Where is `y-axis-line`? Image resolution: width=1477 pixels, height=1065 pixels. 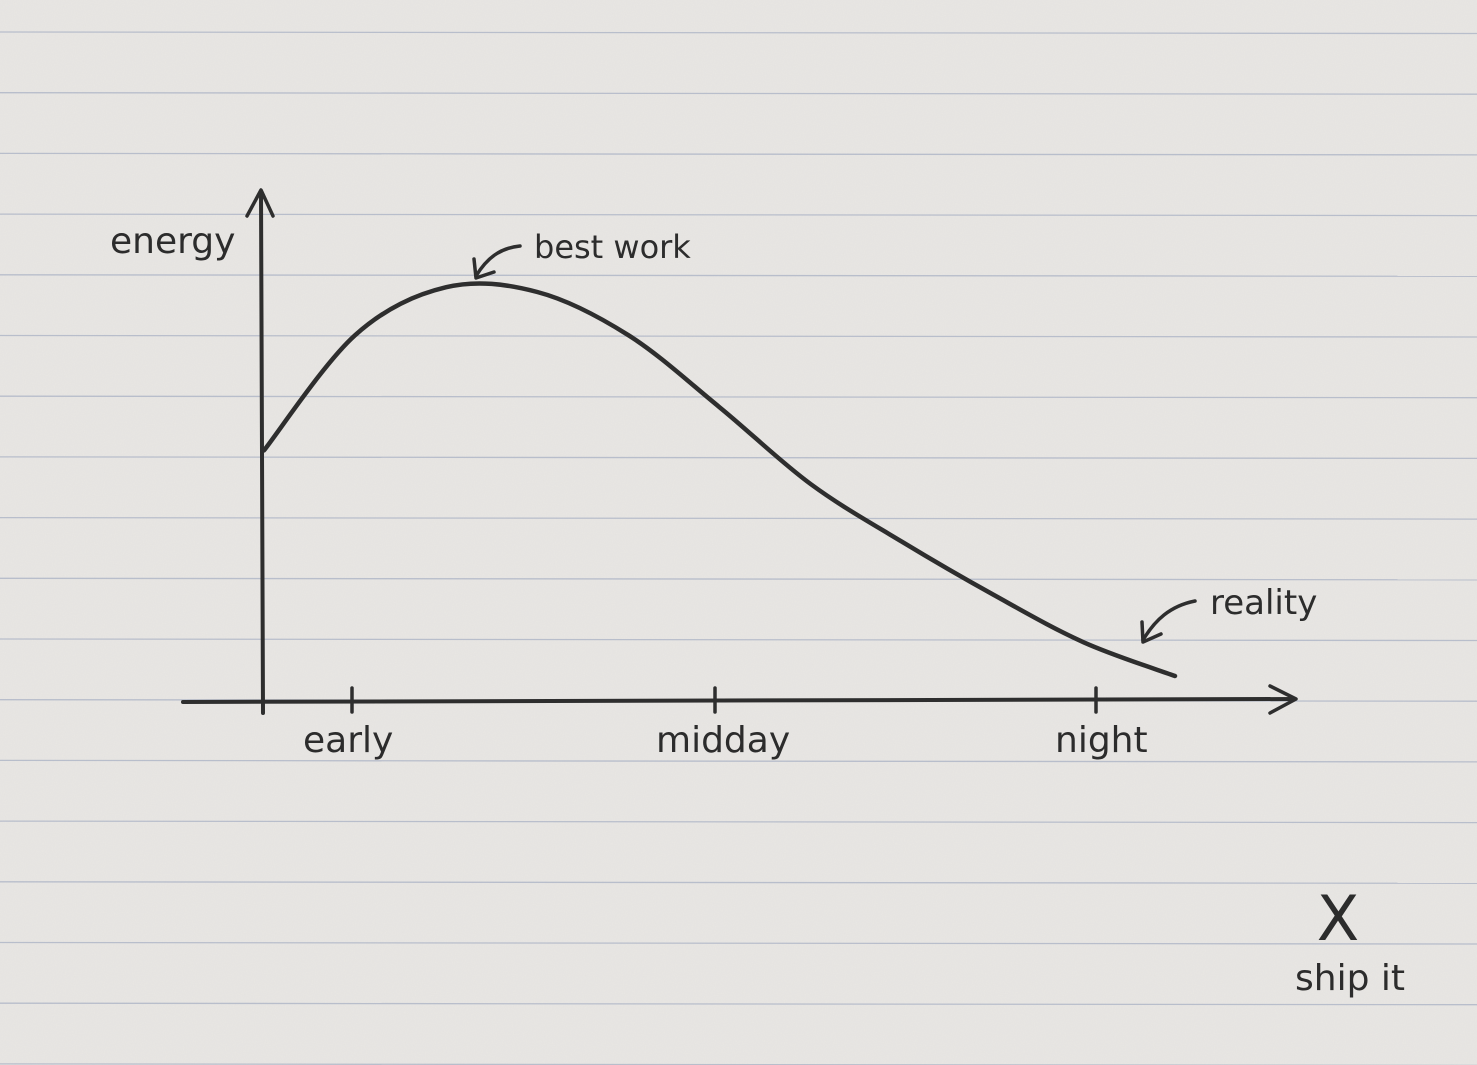
y-axis-line is located at coordinates (262, 453).